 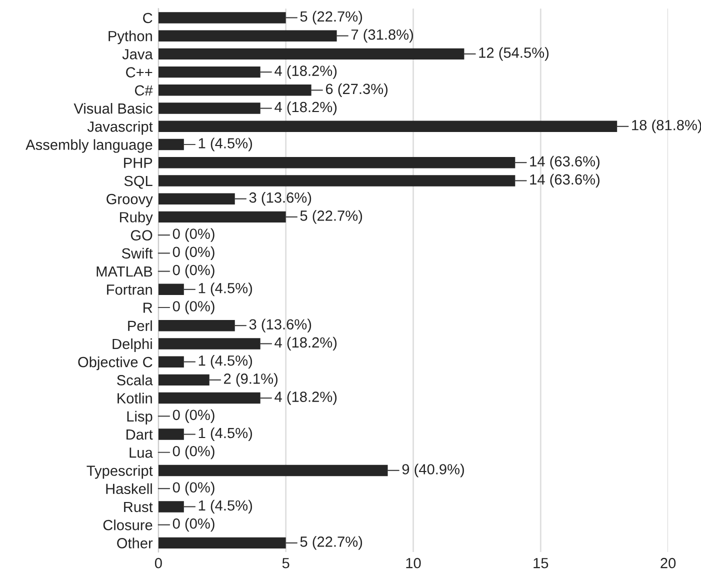 I want to click on y-tick-label: GO, so click(x=141, y=235).